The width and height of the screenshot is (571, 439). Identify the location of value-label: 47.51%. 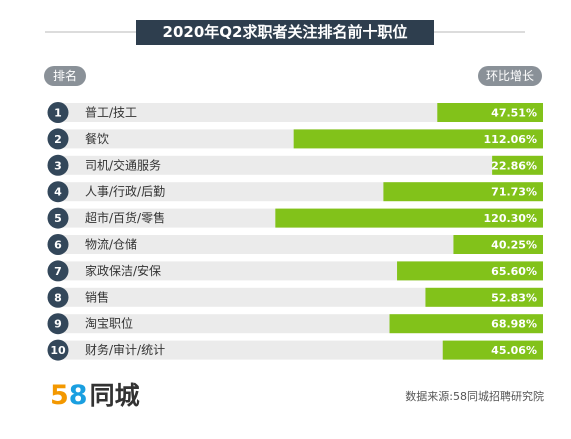
(514, 113).